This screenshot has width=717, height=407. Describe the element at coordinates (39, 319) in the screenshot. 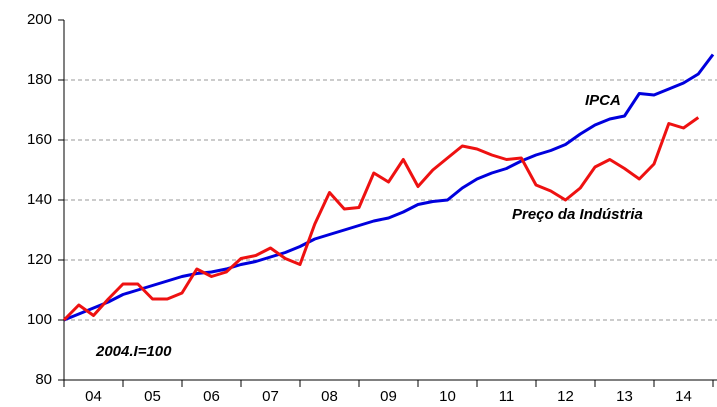

I see `y-tick-label: 100` at that location.